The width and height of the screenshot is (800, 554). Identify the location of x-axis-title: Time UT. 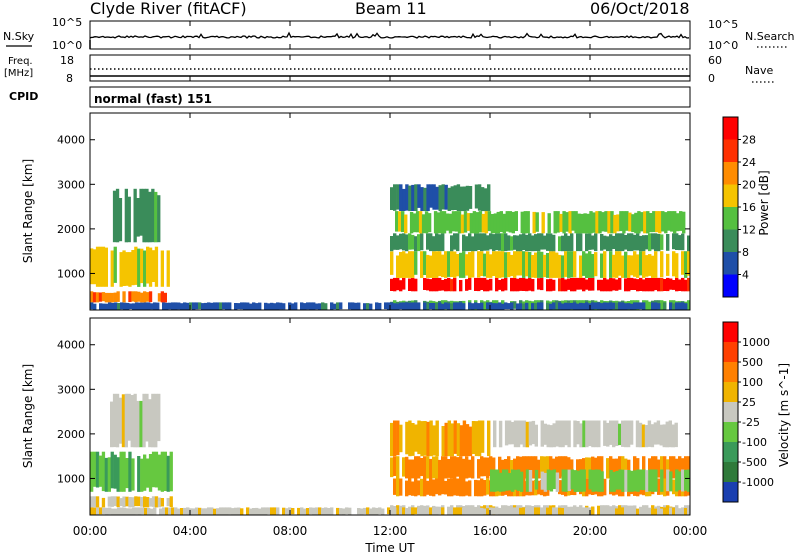
(389, 547).